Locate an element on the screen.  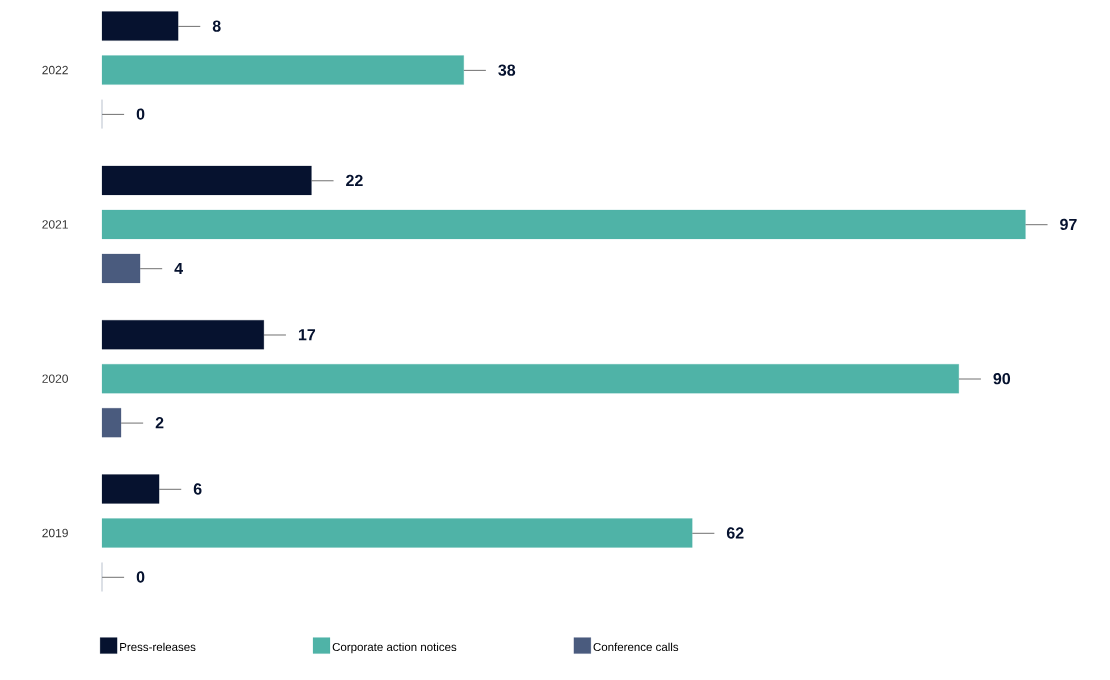
data-label: 38 is located at coordinates (507, 70).